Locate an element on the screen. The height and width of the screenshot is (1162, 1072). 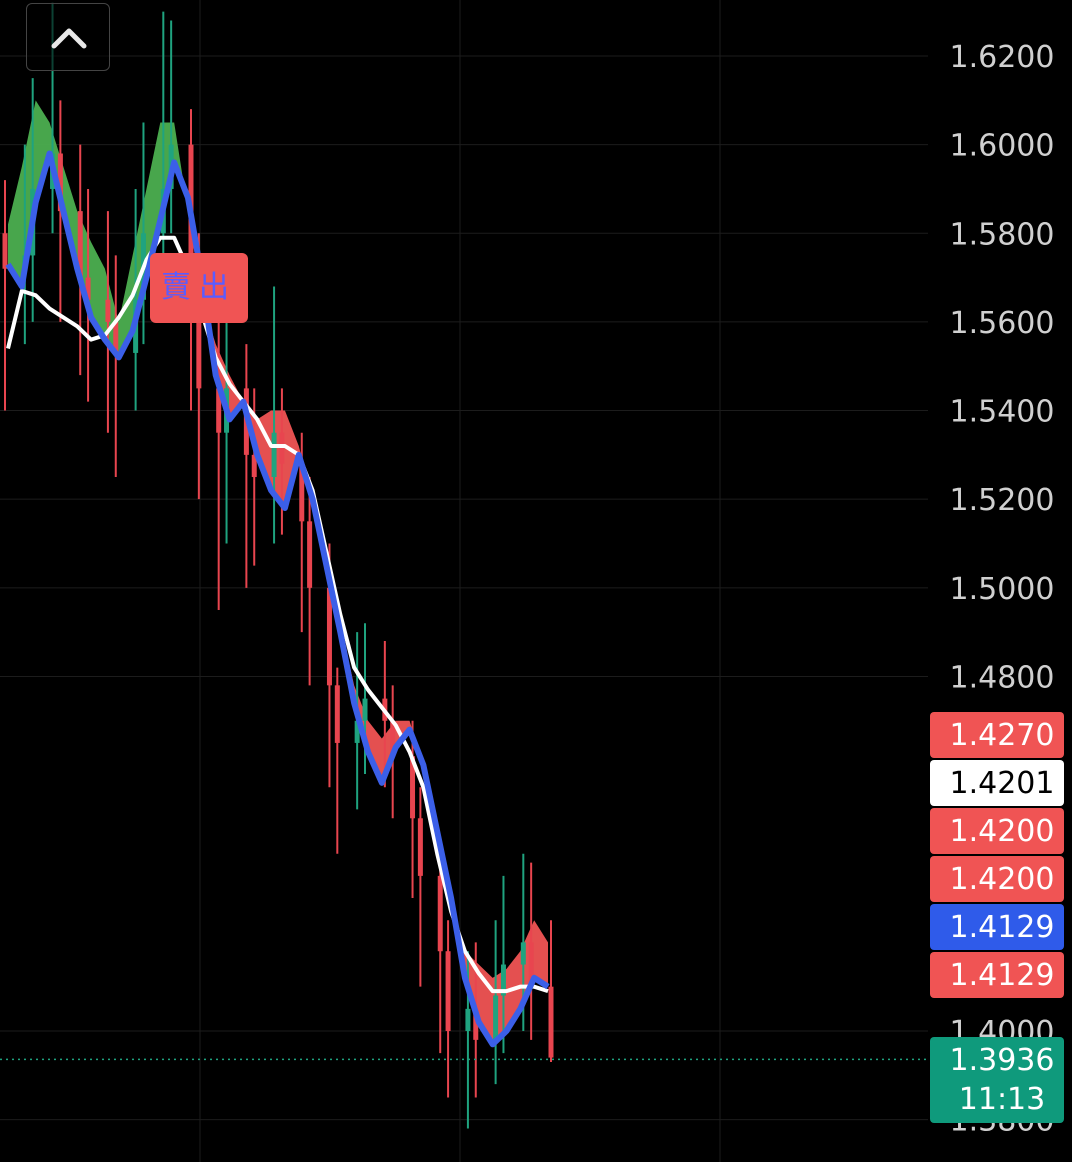
y-tick-label: 1.5600 is located at coordinates (1002, 323).